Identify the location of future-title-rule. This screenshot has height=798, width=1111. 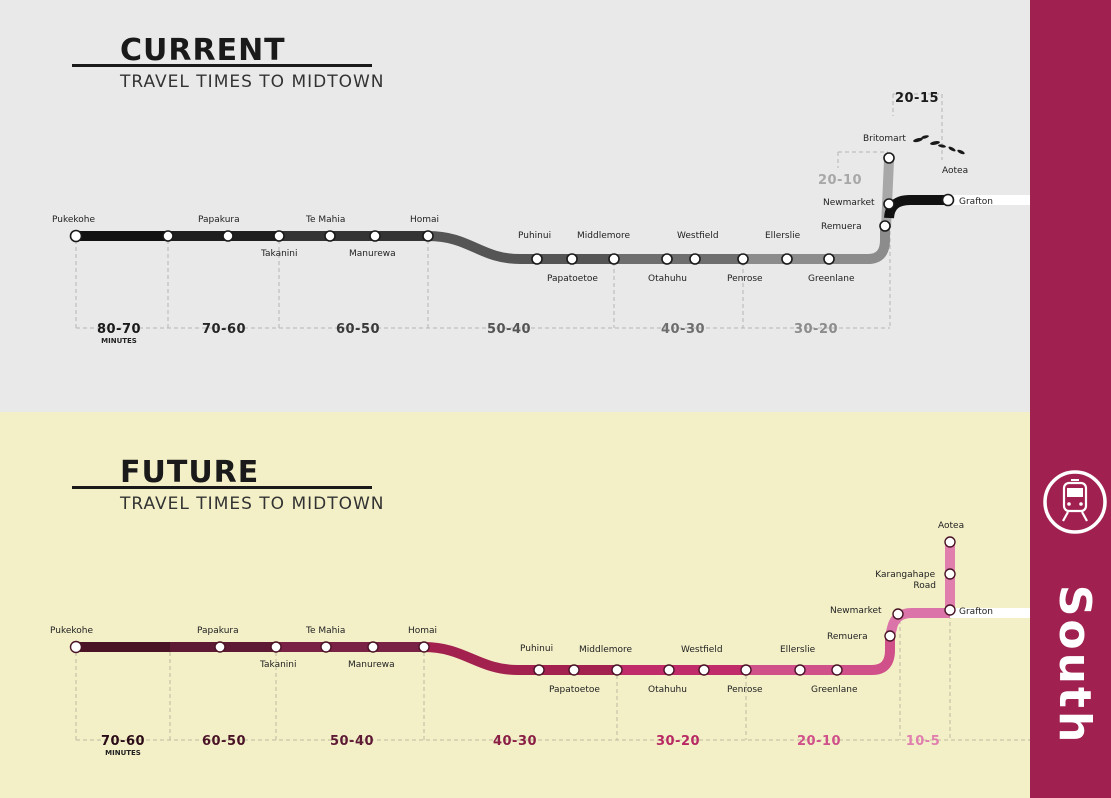
(222, 487).